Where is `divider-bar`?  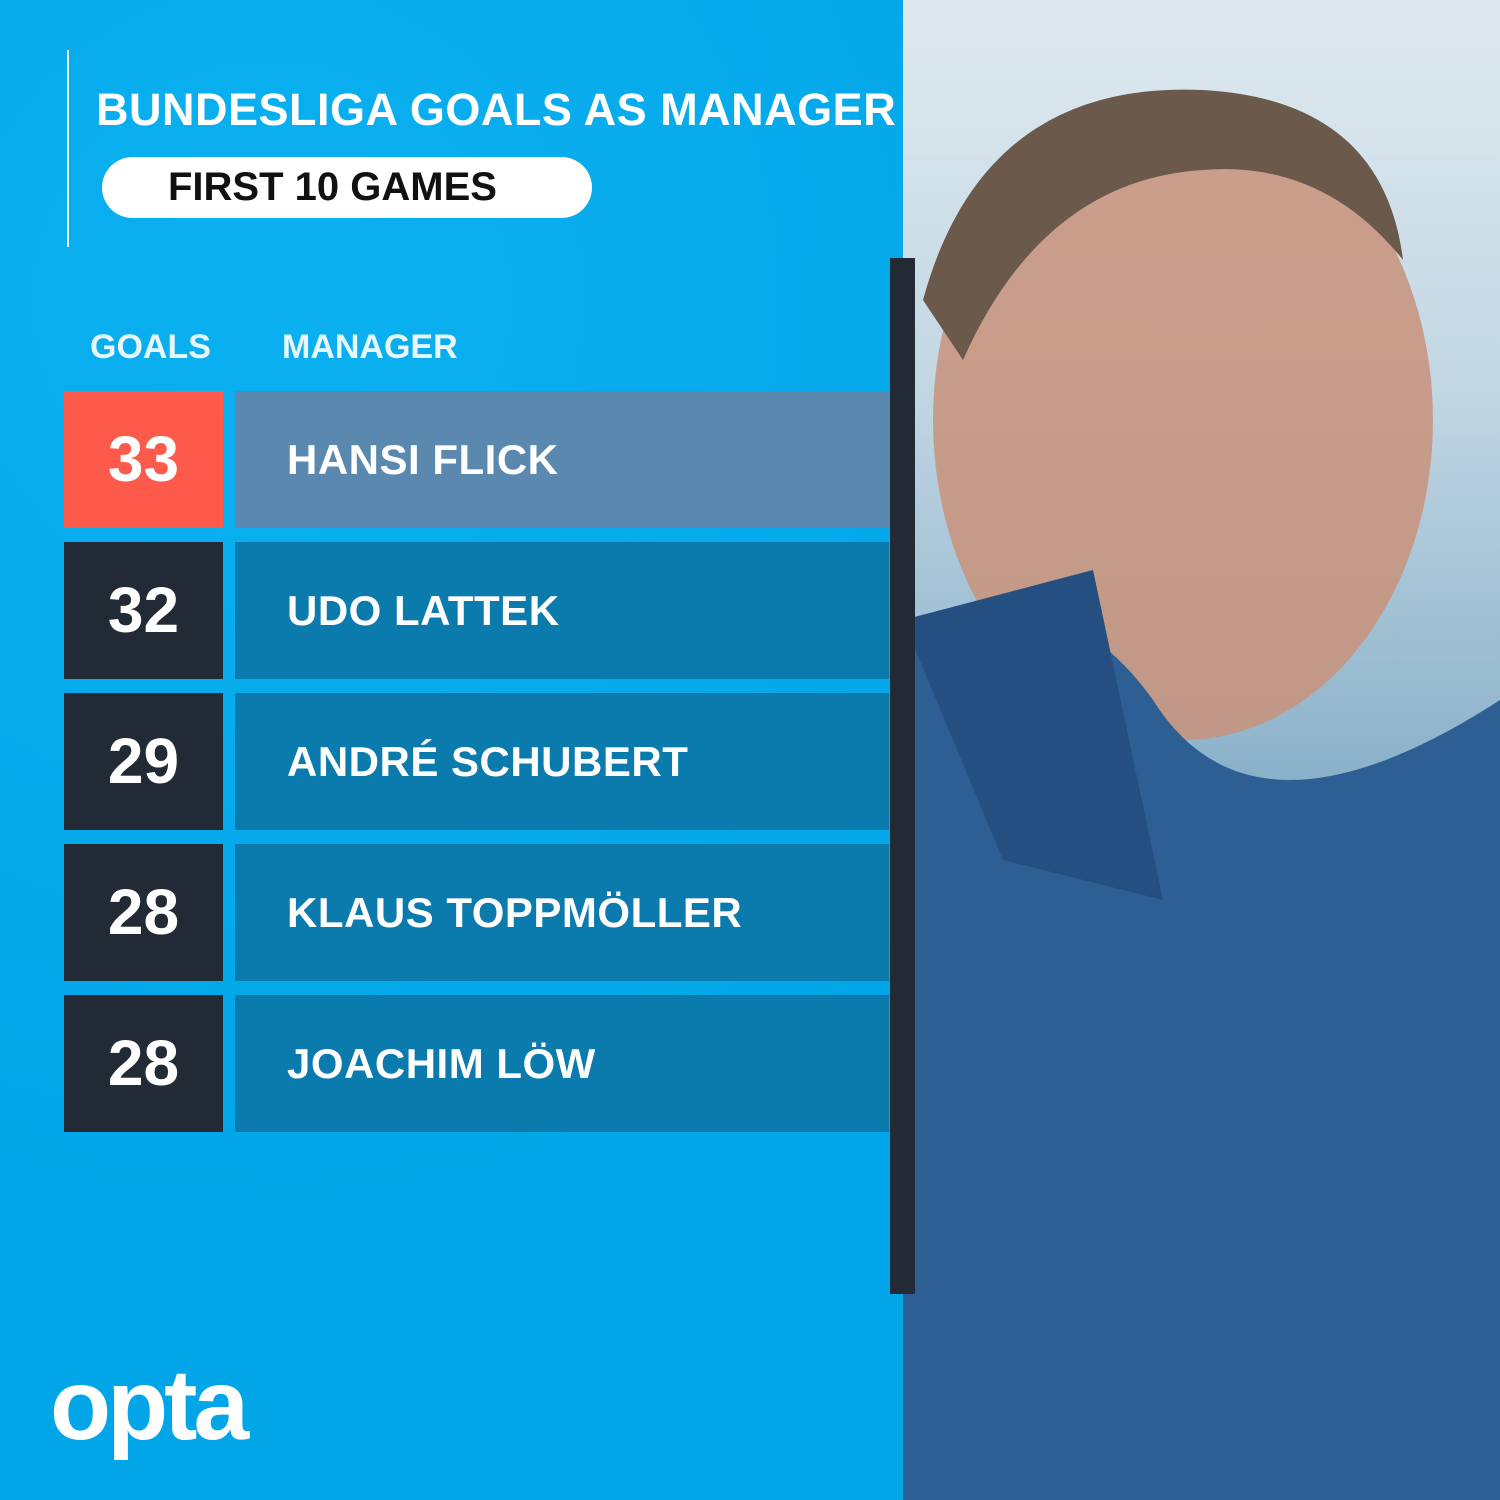
divider-bar is located at coordinates (902, 776).